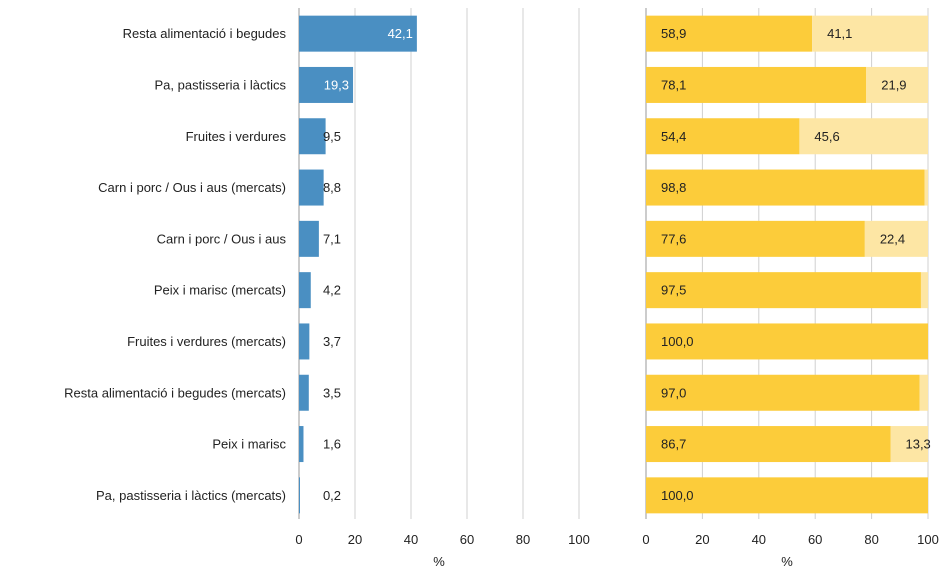 The width and height of the screenshot is (942, 569). I want to click on segment-value-label: 45,6, so click(826, 136).